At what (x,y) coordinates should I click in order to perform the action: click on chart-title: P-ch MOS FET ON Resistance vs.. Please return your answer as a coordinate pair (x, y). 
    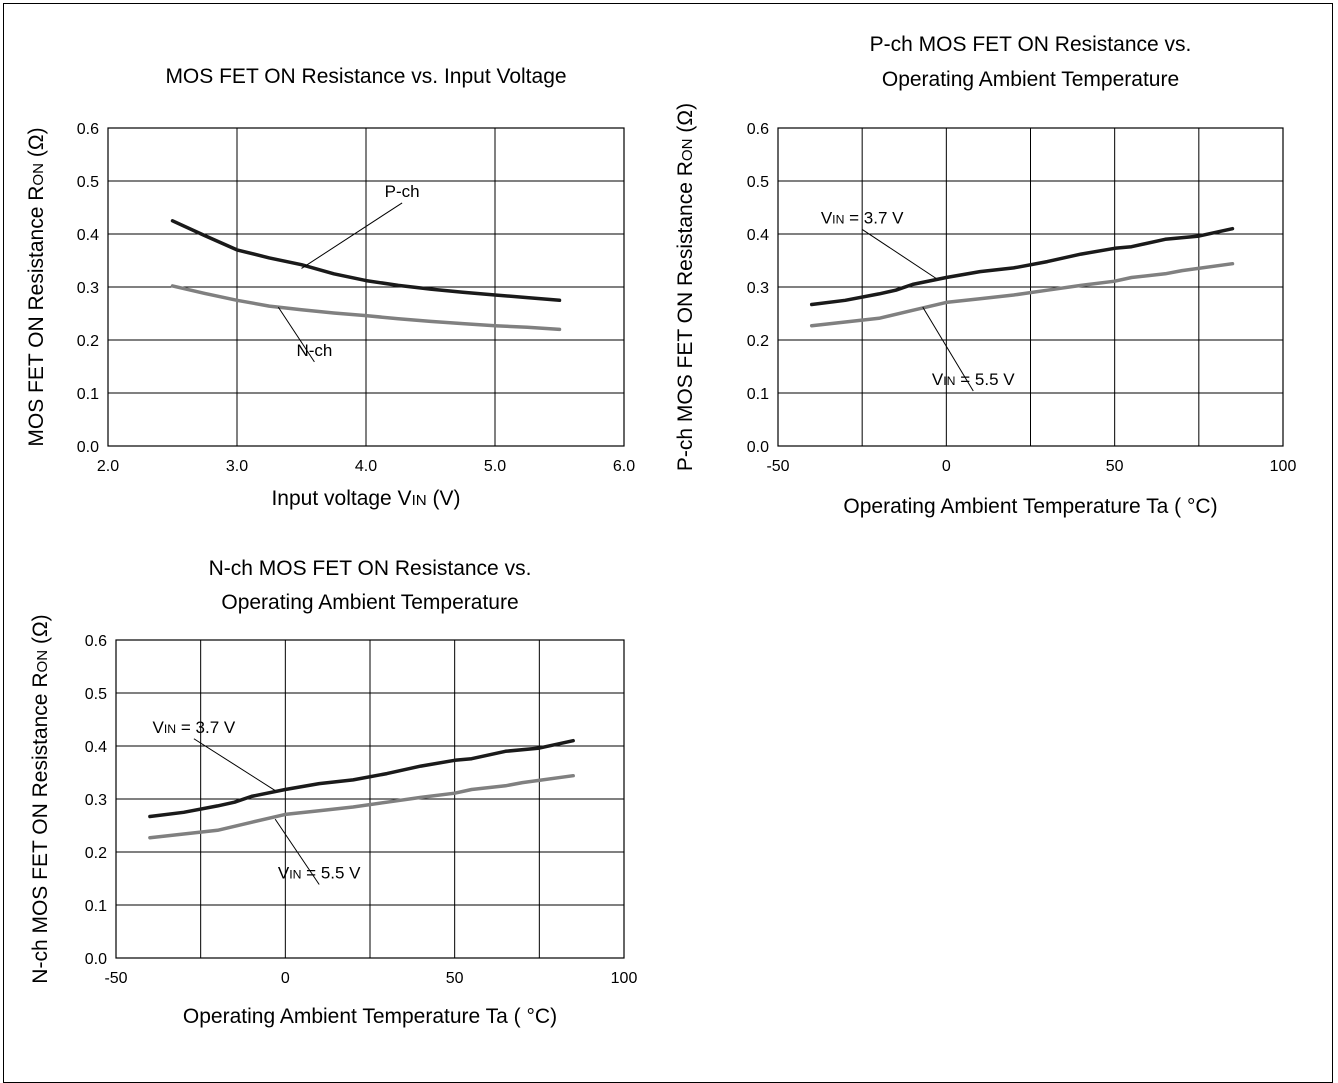
    Looking at the image, I should click on (1031, 44).